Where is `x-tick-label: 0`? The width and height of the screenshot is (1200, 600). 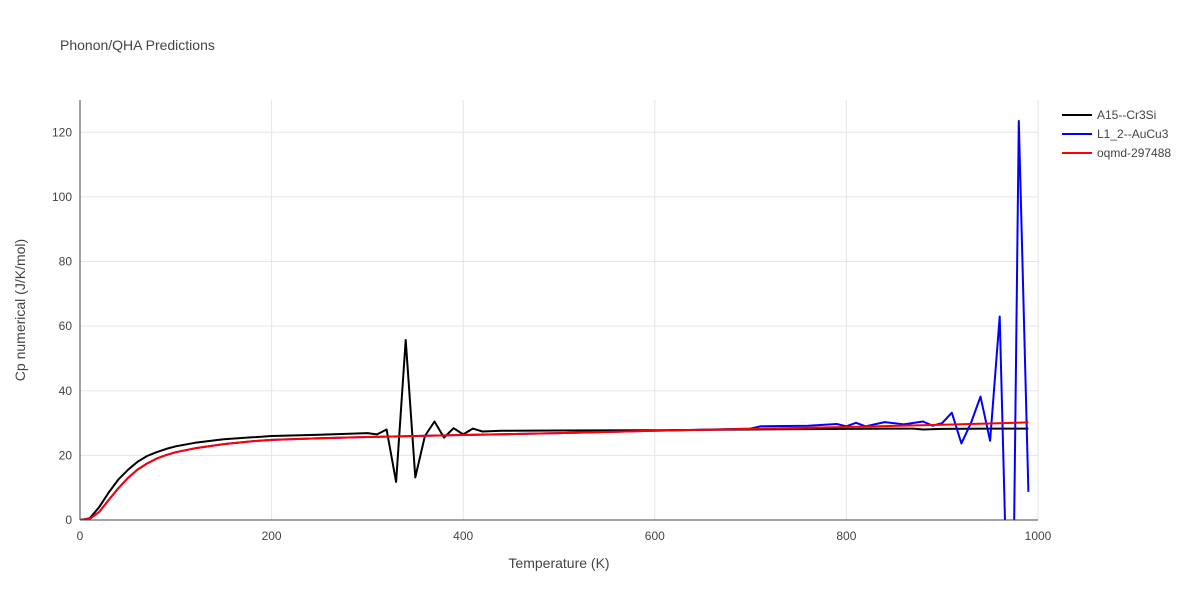
x-tick-label: 0 is located at coordinates (80, 536).